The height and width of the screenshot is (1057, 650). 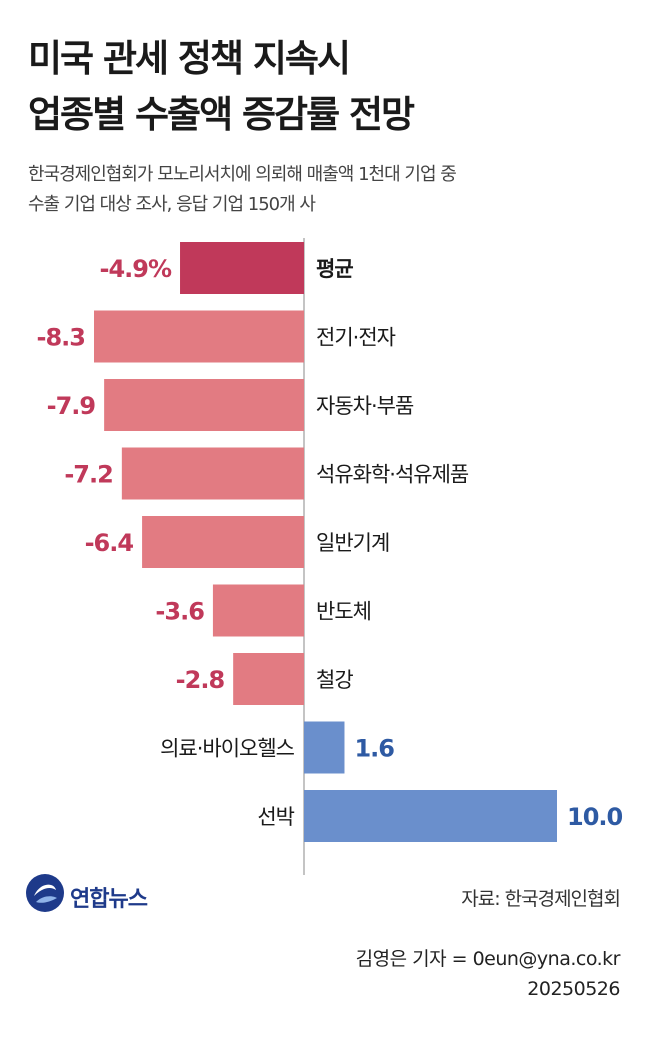 I want to click on value-label-1: -8.3, so click(x=61, y=338).